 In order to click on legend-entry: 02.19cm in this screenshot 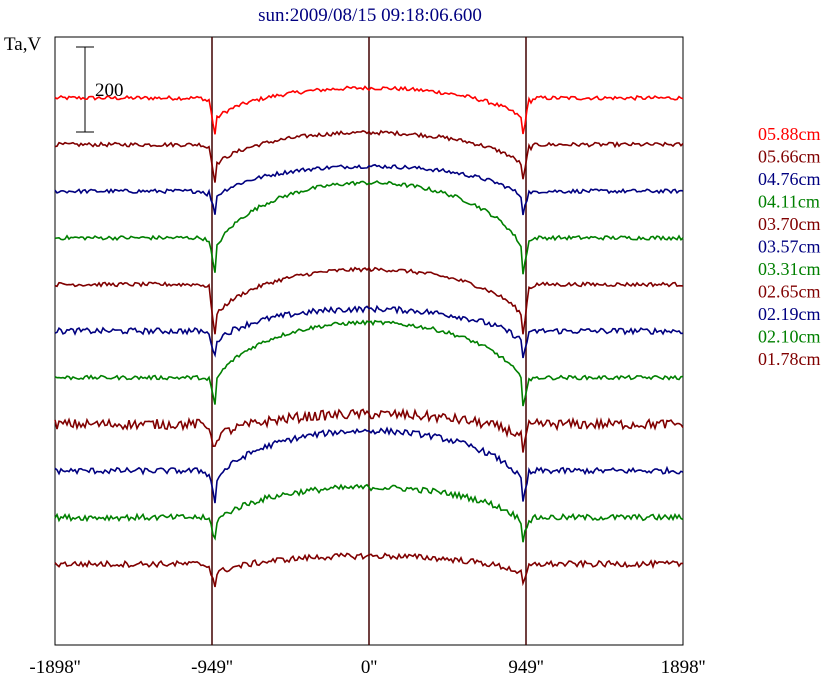, I will do `click(789, 314)`.